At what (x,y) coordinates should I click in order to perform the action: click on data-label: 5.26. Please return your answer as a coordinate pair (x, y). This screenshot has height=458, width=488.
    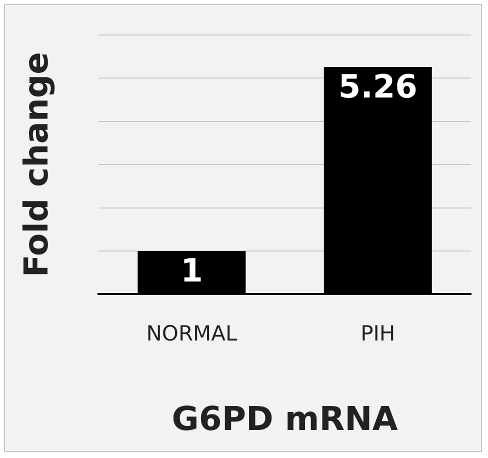
    Looking at the image, I should click on (378, 86).